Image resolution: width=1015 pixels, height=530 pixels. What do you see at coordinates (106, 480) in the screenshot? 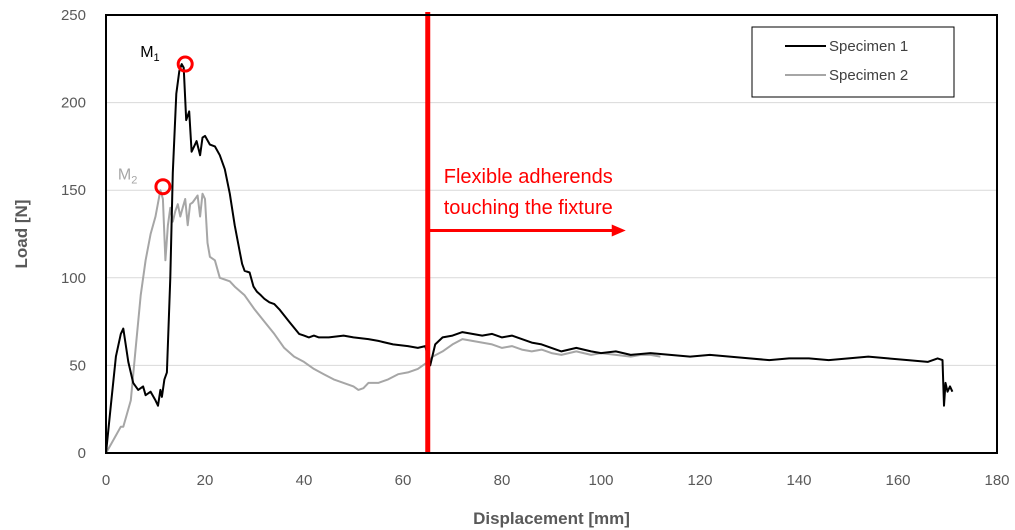
I see `x-tick-label: 0` at bounding box center [106, 480].